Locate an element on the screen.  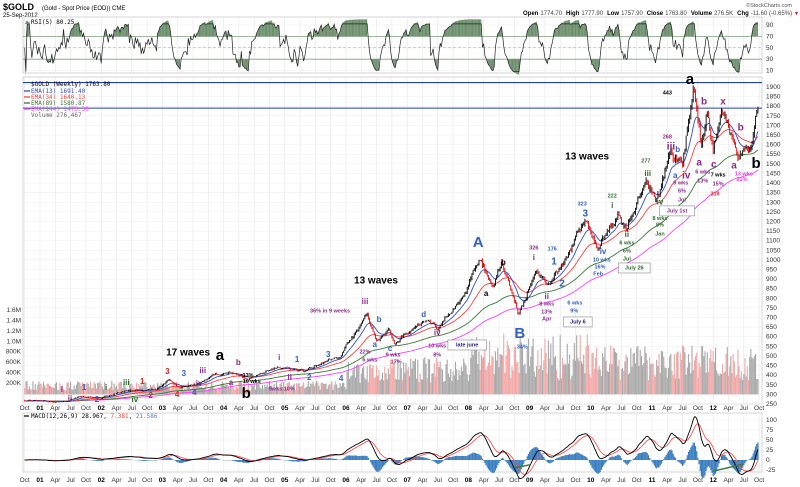
wave-annotation: 8 wks is located at coordinates (546, 305).